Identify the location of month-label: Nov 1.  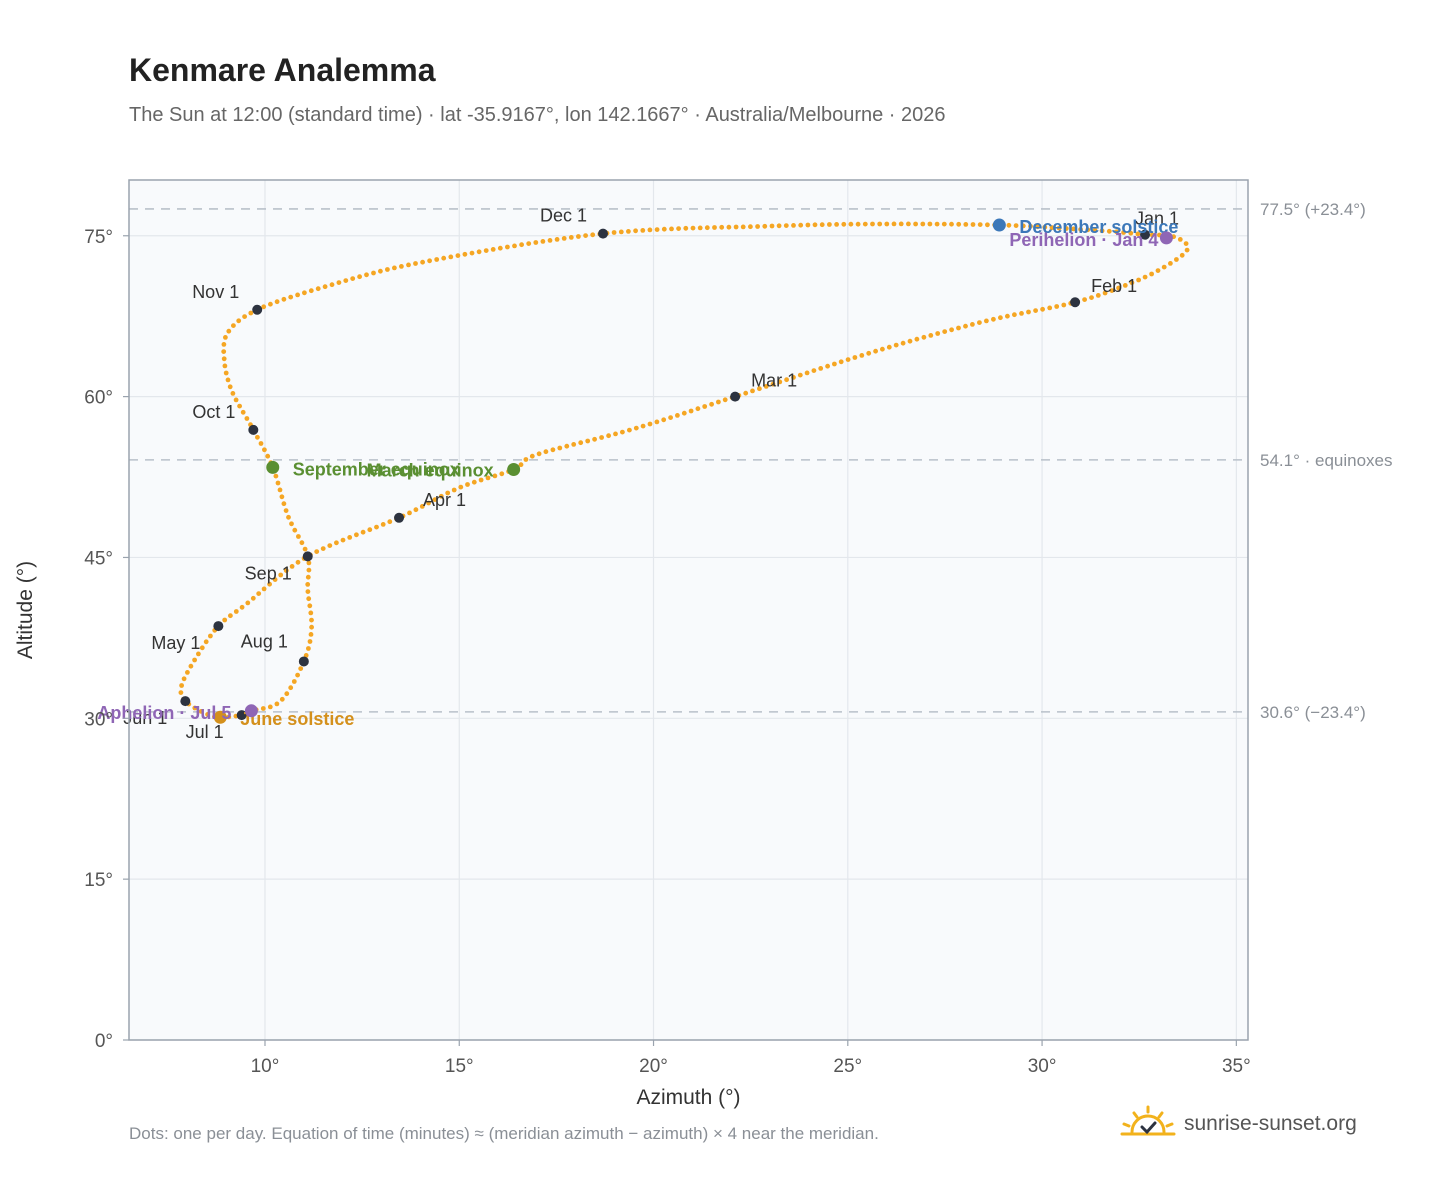
(215, 292).